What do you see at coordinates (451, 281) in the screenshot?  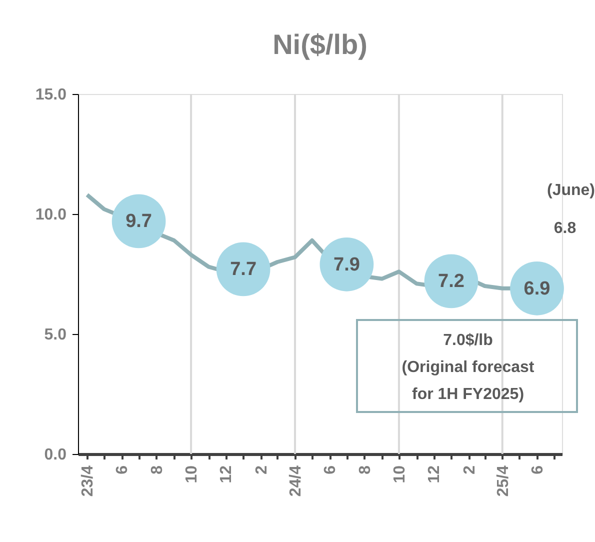 I see `data-label: 7.2` at bounding box center [451, 281].